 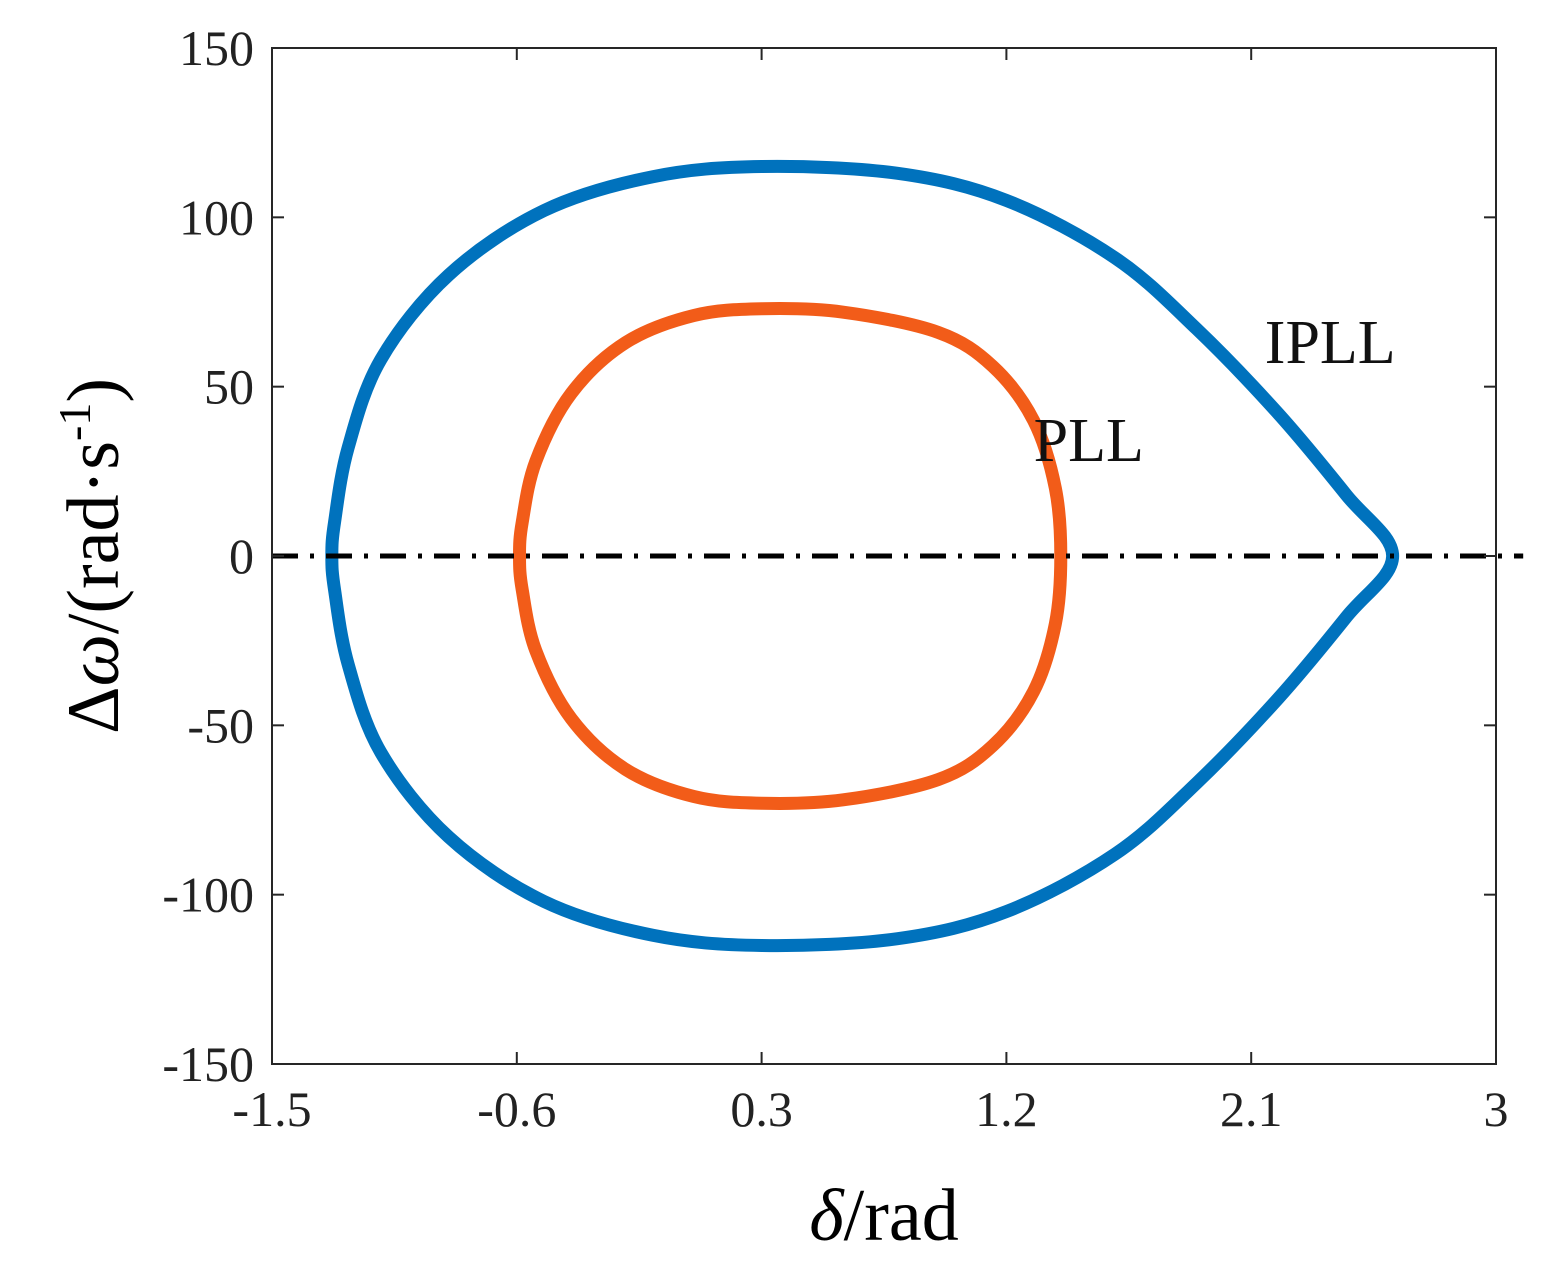 What do you see at coordinates (94, 390) in the screenshot?
I see `y-axis-title-part: )` at bounding box center [94, 390].